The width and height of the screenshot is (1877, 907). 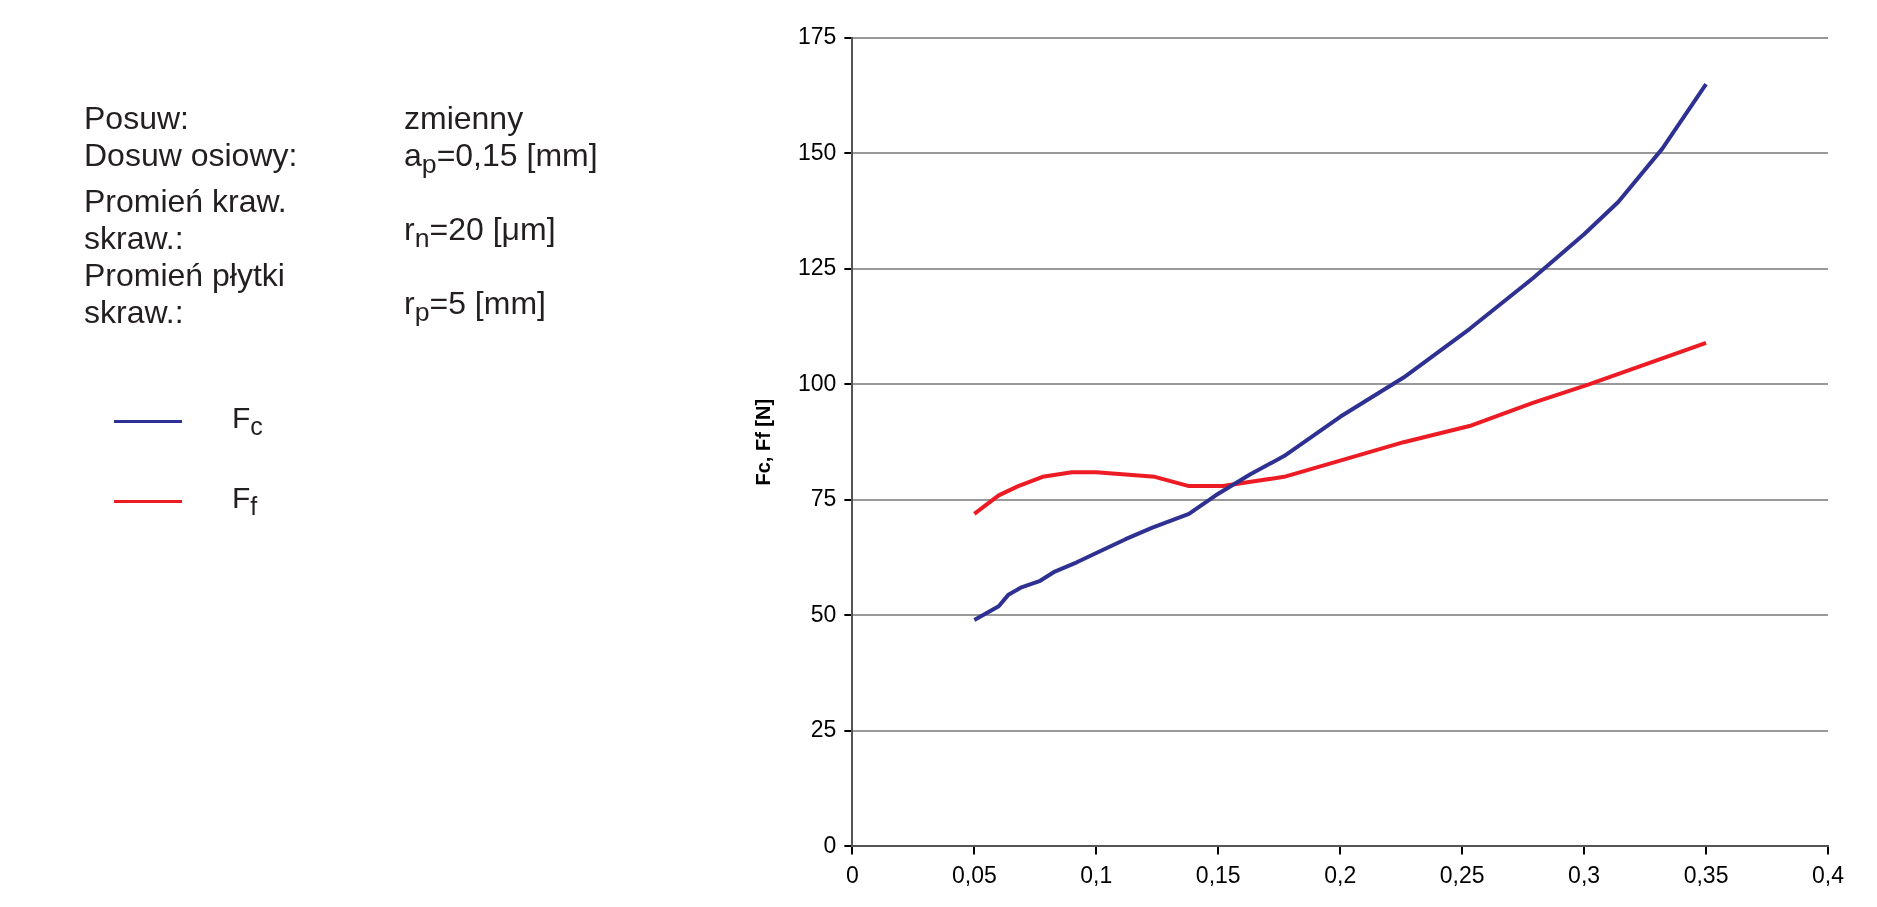 I want to click on text: r$_{p}$=5 [mm], so click(x=475, y=307).